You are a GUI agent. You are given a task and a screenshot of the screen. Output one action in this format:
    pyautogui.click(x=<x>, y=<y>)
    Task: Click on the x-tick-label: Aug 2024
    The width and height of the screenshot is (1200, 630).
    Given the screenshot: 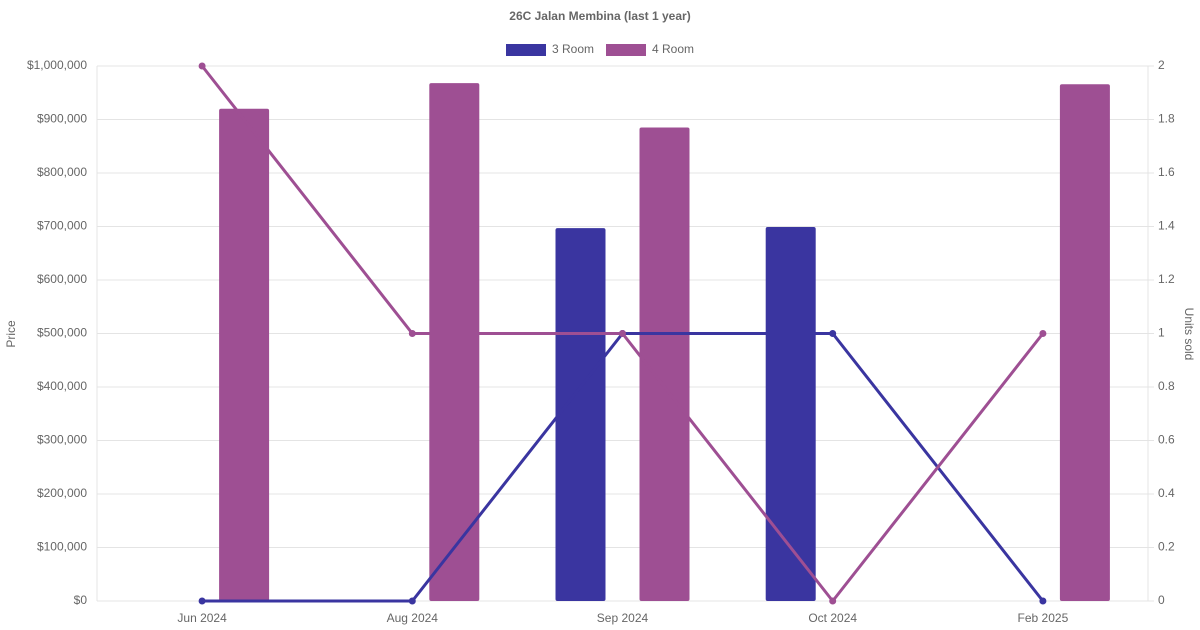 What is the action you would take?
    pyautogui.click(x=413, y=618)
    